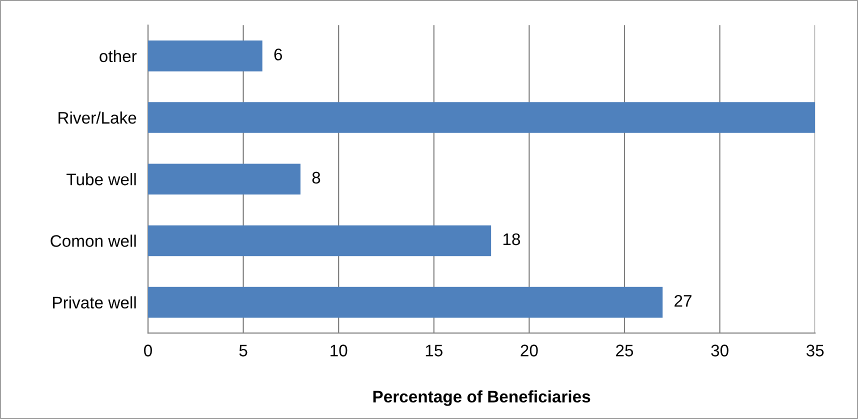 This screenshot has height=419, width=858. What do you see at coordinates (719, 350) in the screenshot?
I see `x-tick-label: 30` at bounding box center [719, 350].